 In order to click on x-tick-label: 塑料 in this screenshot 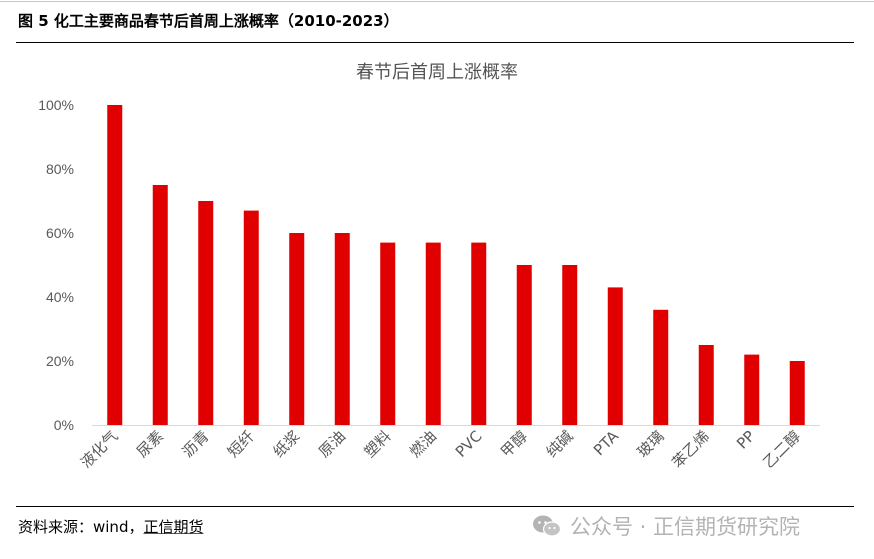, I will do `click(378, 444)`.